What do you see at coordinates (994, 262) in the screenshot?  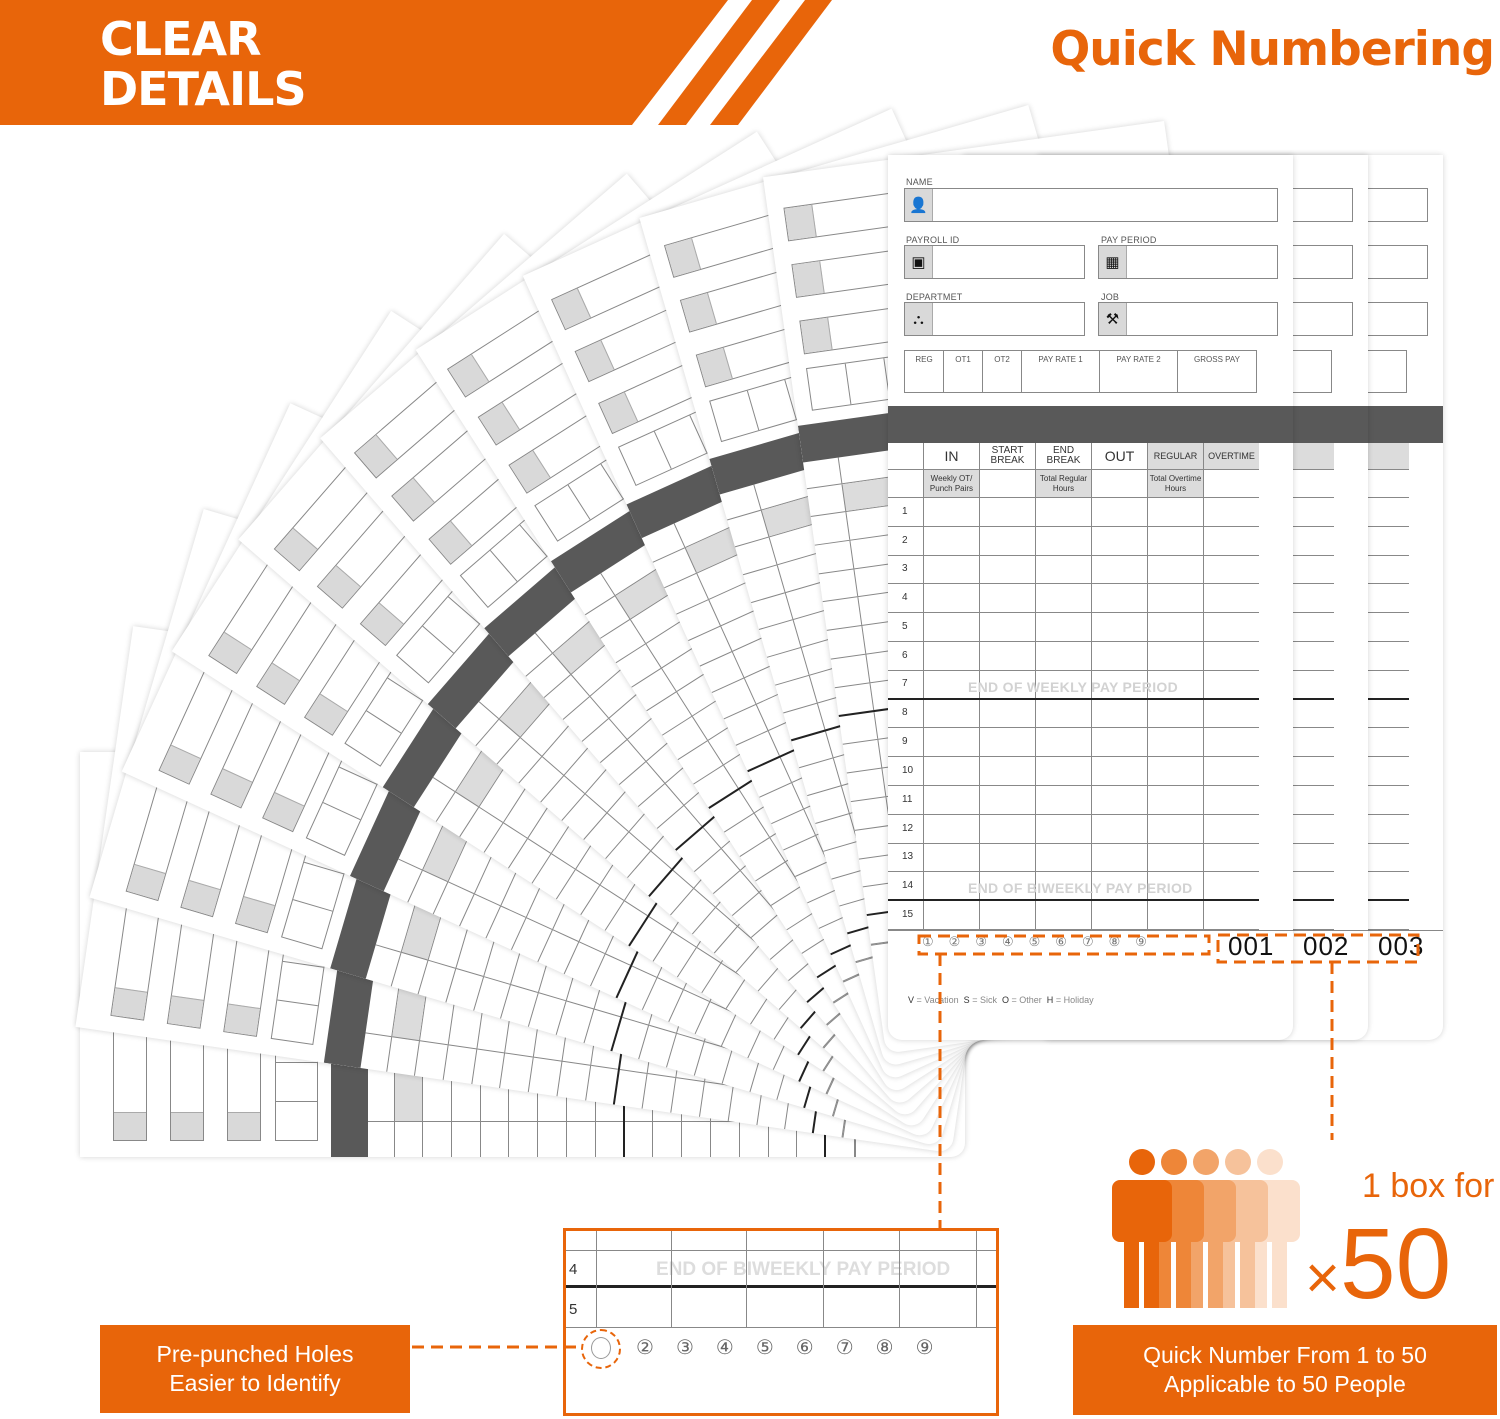 I see `payroll-id-field: ▣` at bounding box center [994, 262].